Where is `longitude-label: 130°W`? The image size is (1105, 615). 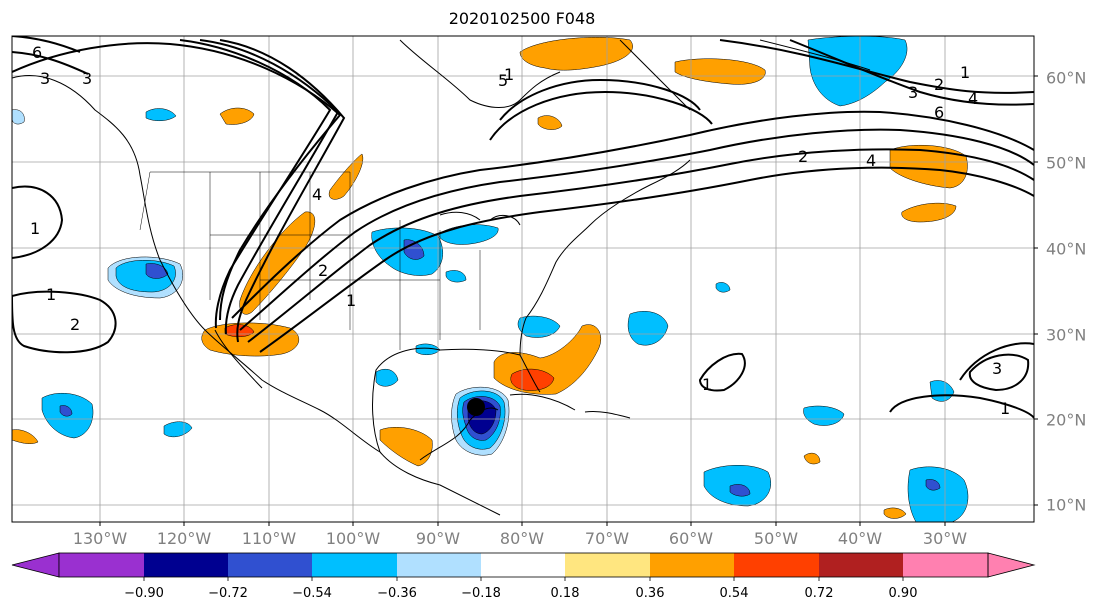
longitude-label: 130°W is located at coordinates (100, 538).